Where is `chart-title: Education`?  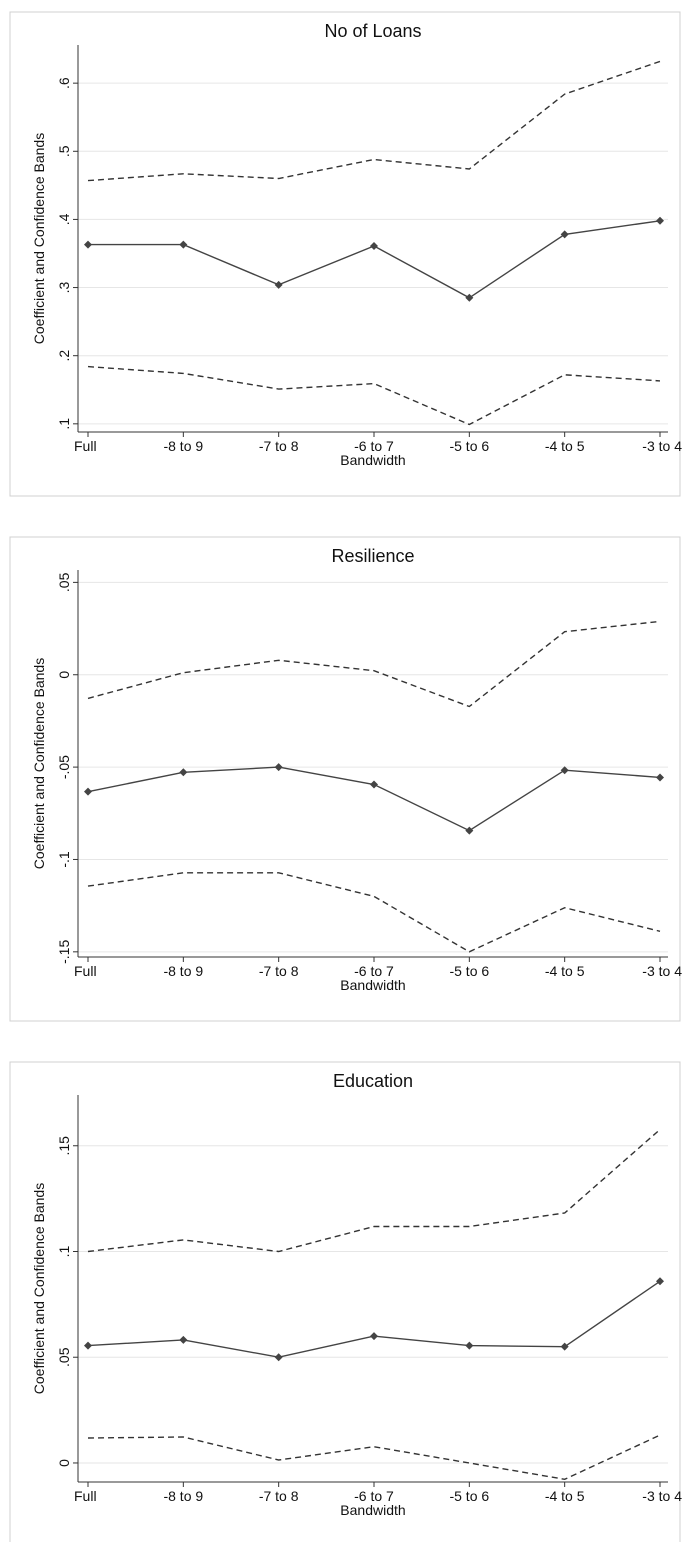 chart-title: Education is located at coordinates (373, 1081).